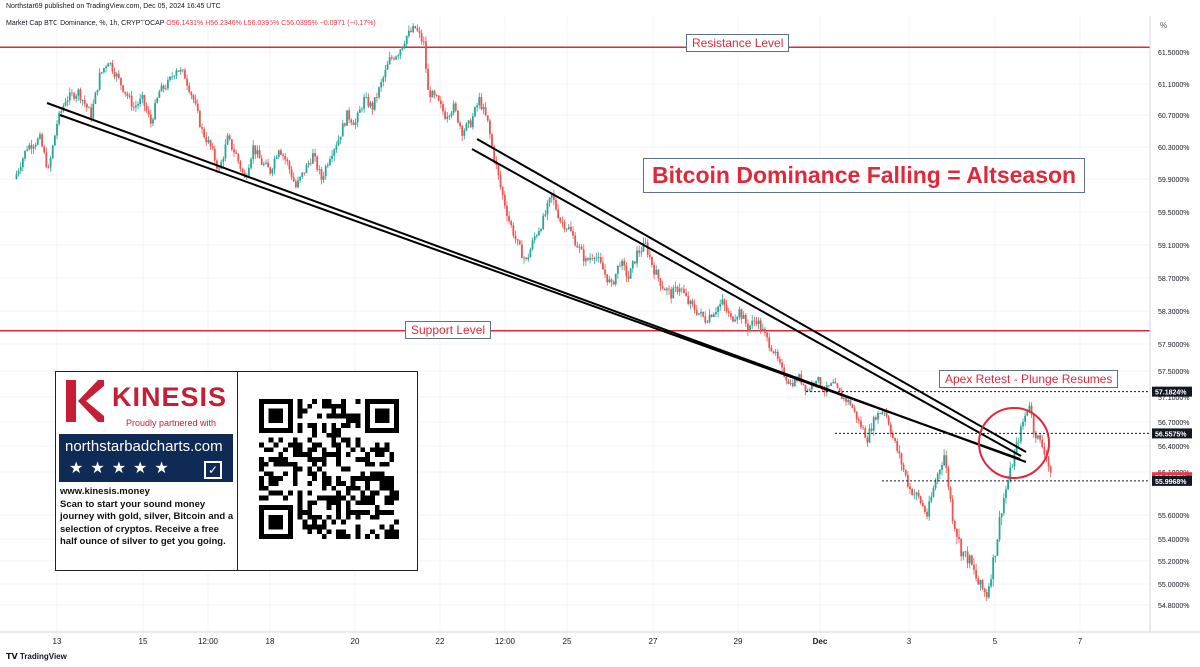 This screenshot has height=667, width=1200. What do you see at coordinates (329, 469) in the screenshot?
I see `qr-code-icon` at bounding box center [329, 469].